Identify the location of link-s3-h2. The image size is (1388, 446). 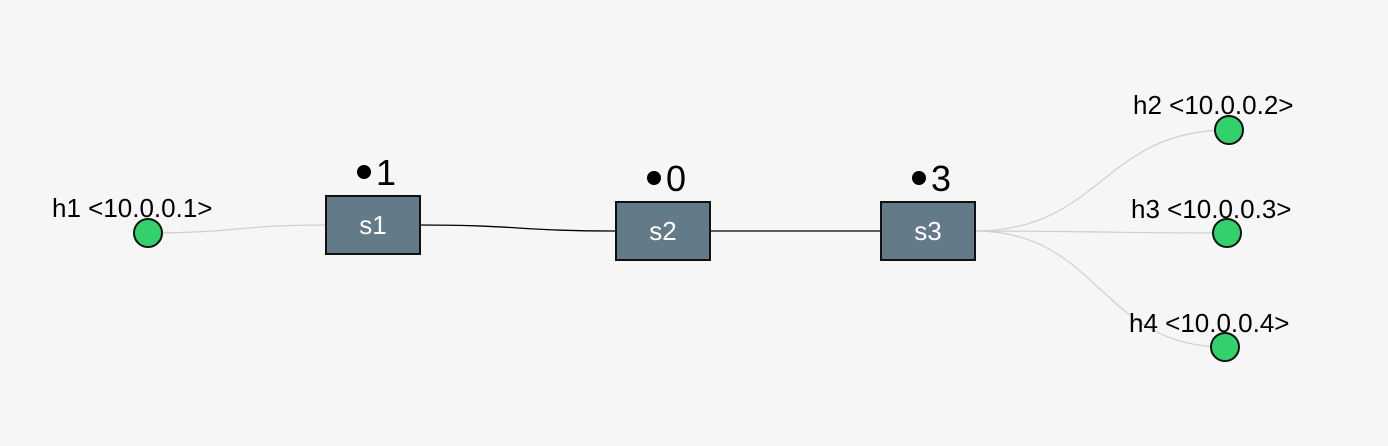
(1102, 180).